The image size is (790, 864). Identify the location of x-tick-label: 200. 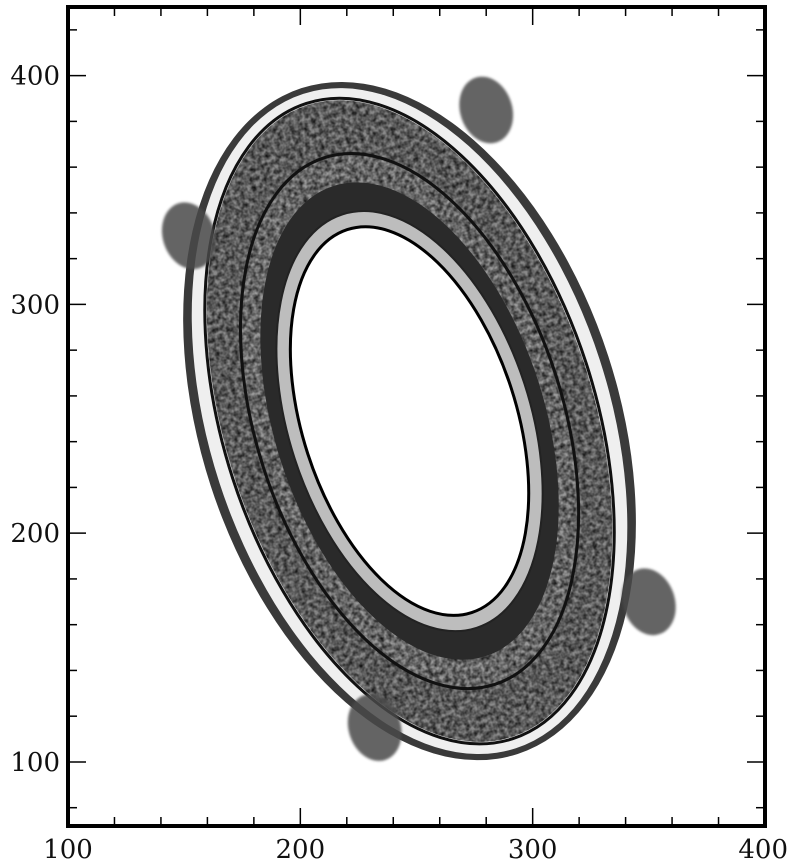
(301, 849).